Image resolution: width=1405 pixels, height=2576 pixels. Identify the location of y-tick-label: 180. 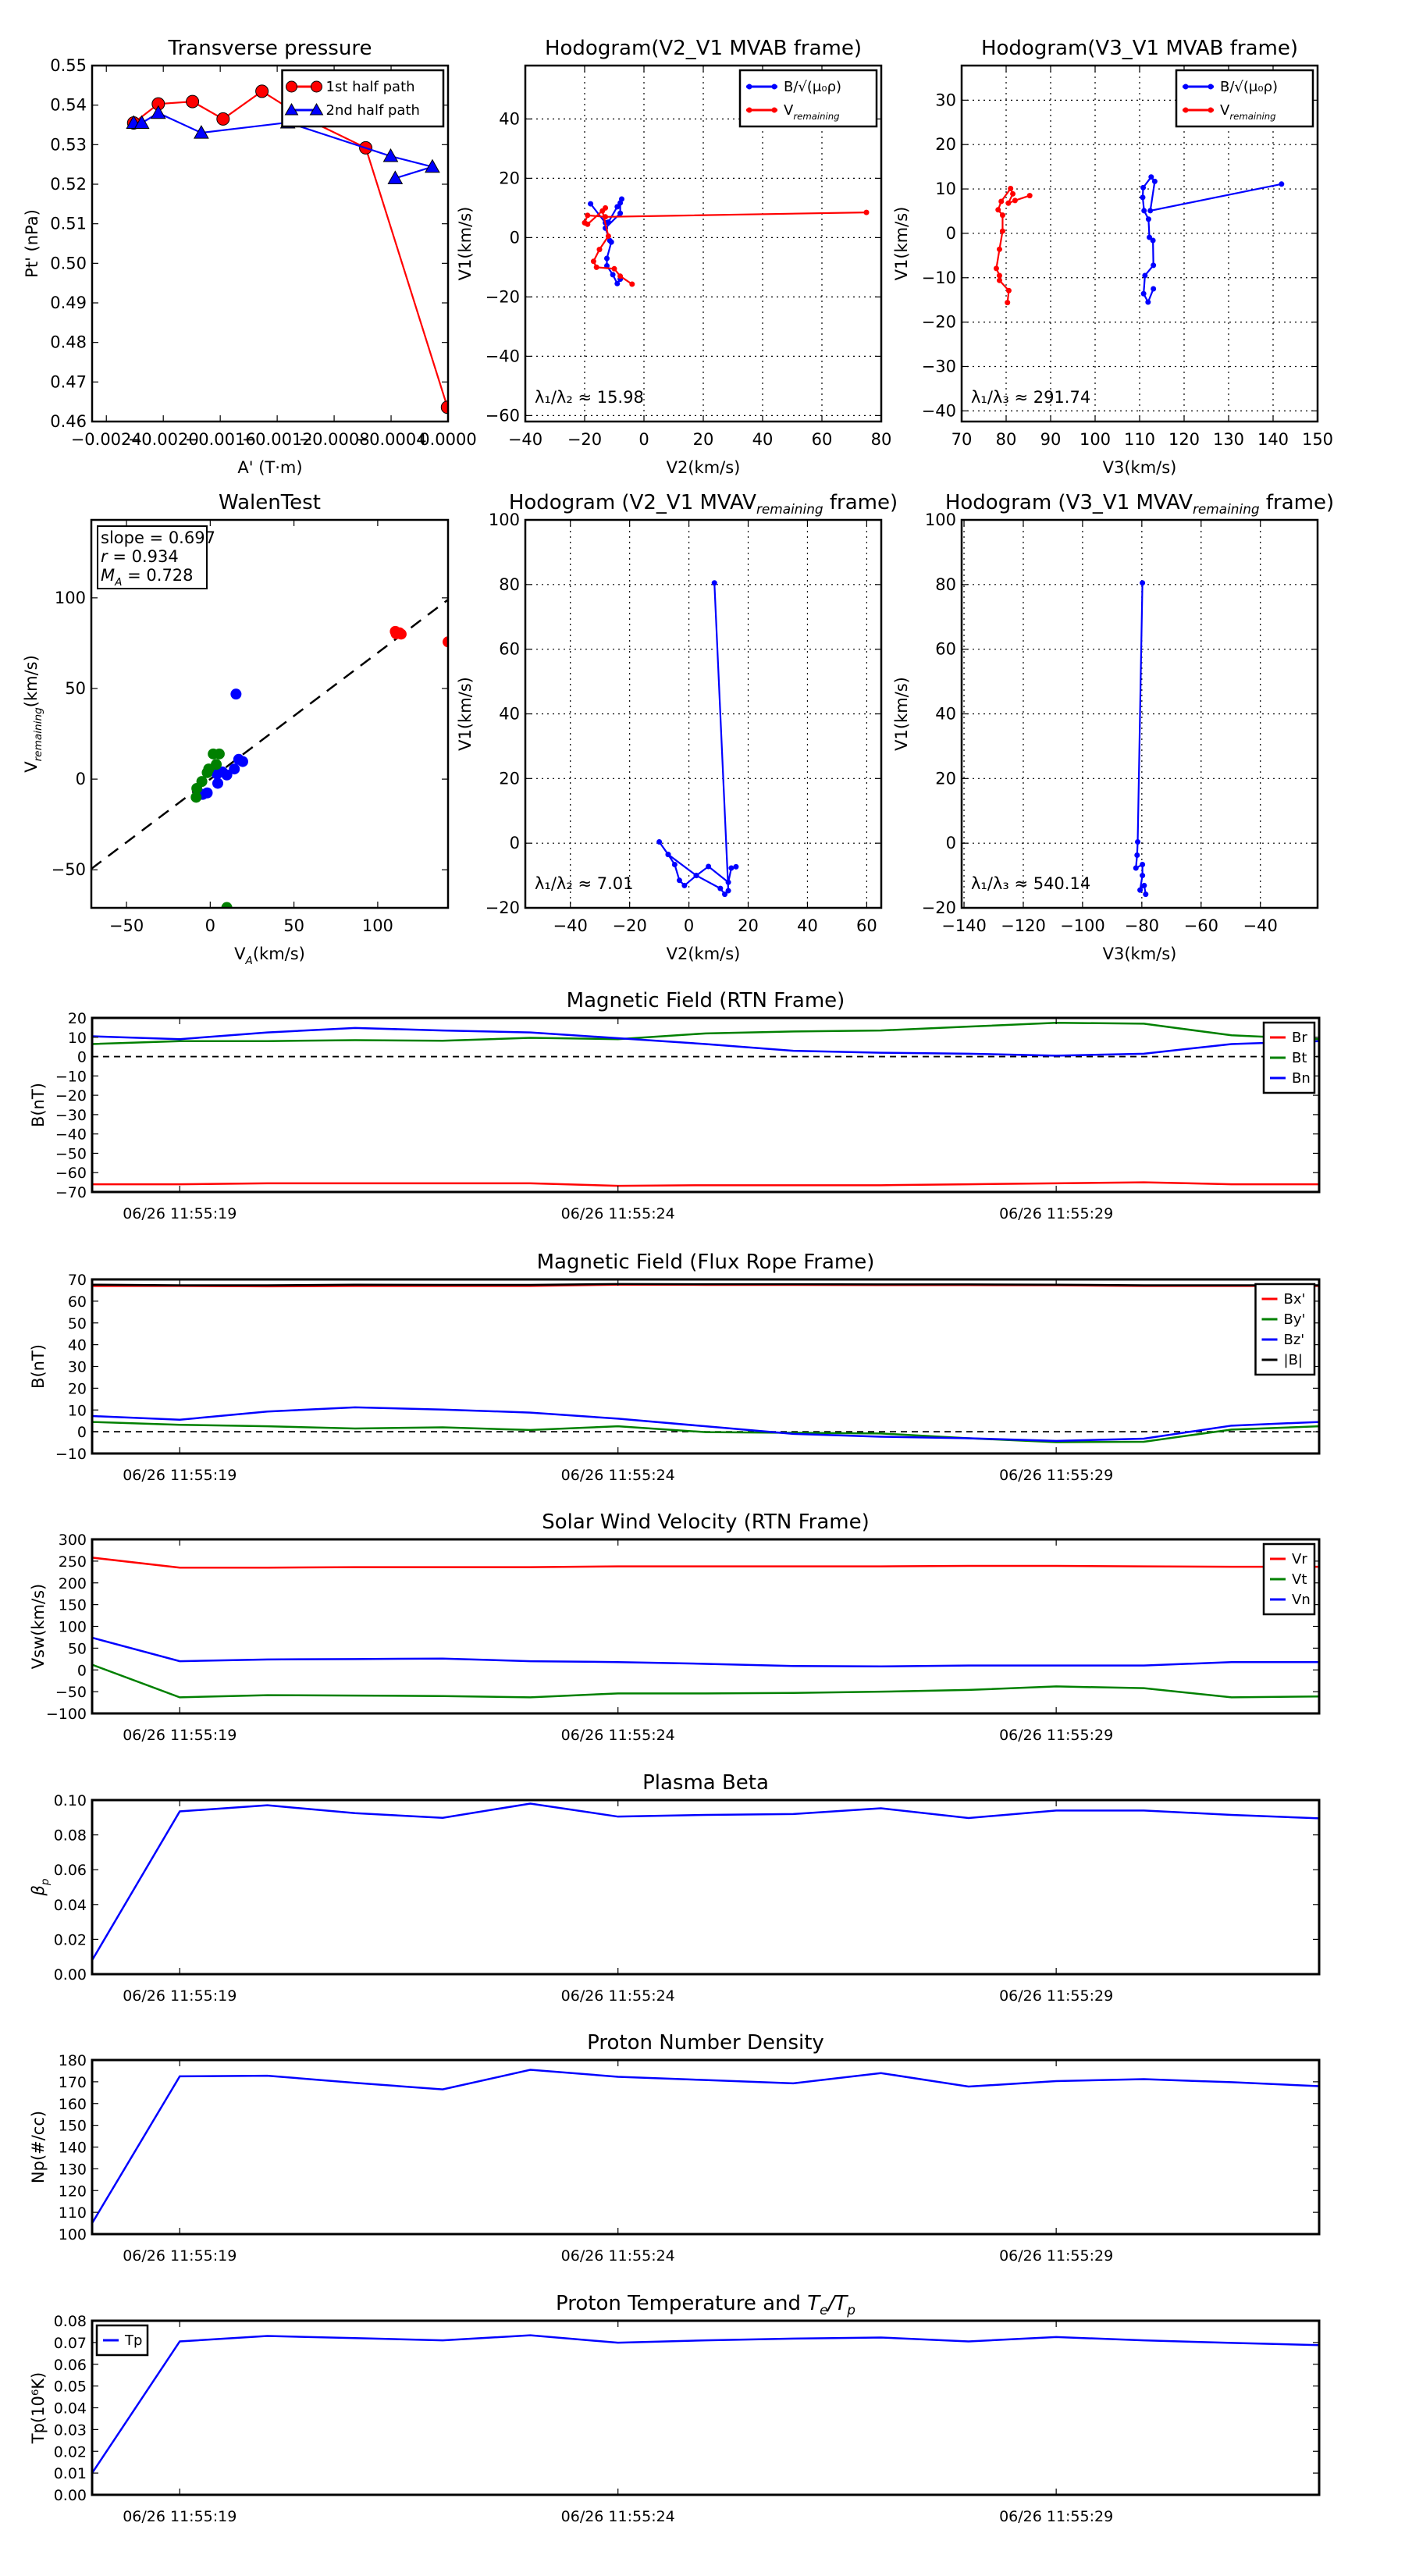
(73, 2060).